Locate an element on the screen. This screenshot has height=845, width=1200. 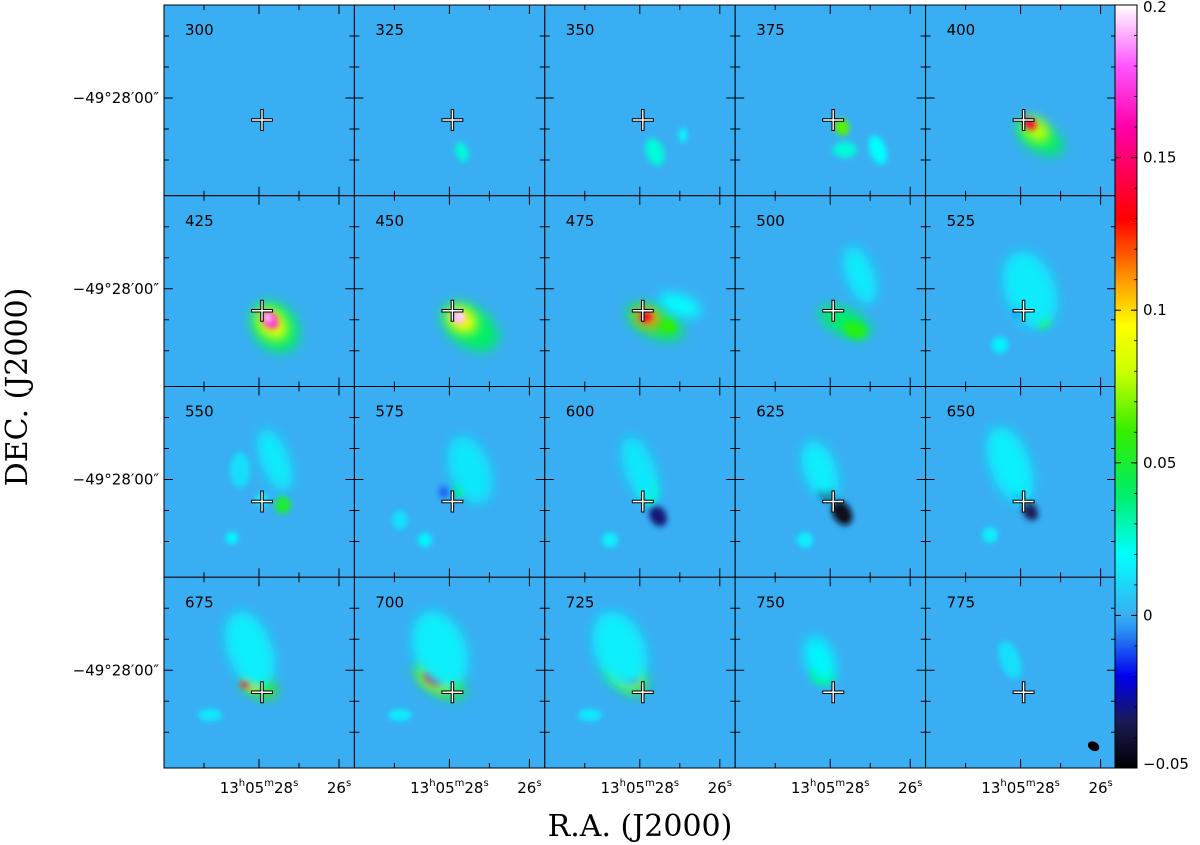
channel-panel: 700 13h05m28s 26s is located at coordinates (449, 686).